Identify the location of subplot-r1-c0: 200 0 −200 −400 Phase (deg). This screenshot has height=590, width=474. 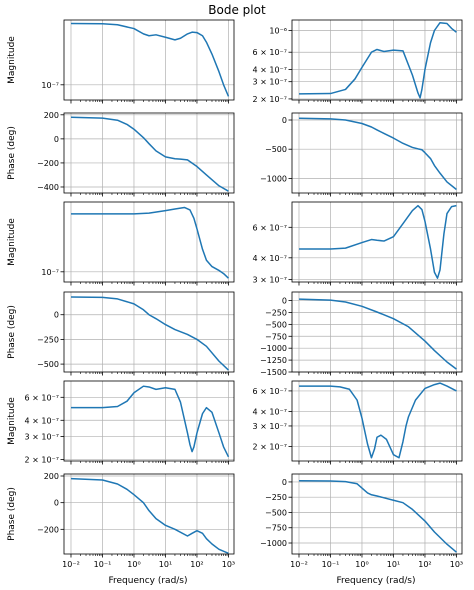
(121, 154).